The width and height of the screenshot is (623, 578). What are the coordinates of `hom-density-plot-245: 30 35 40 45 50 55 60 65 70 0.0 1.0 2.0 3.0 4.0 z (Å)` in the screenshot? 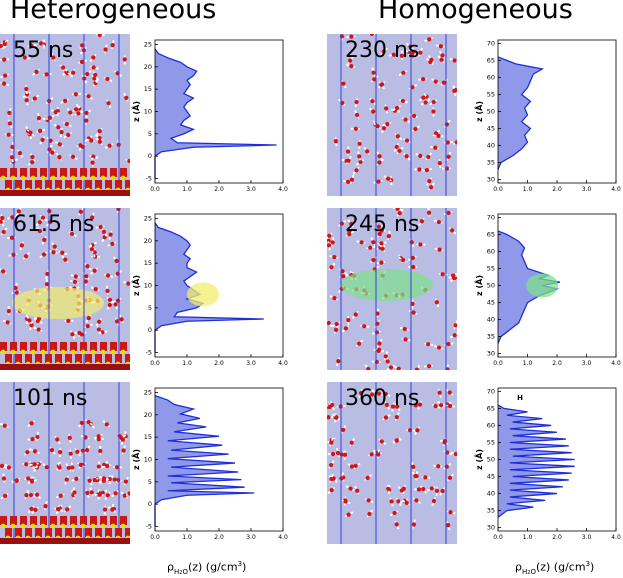 It's located at (547, 291).